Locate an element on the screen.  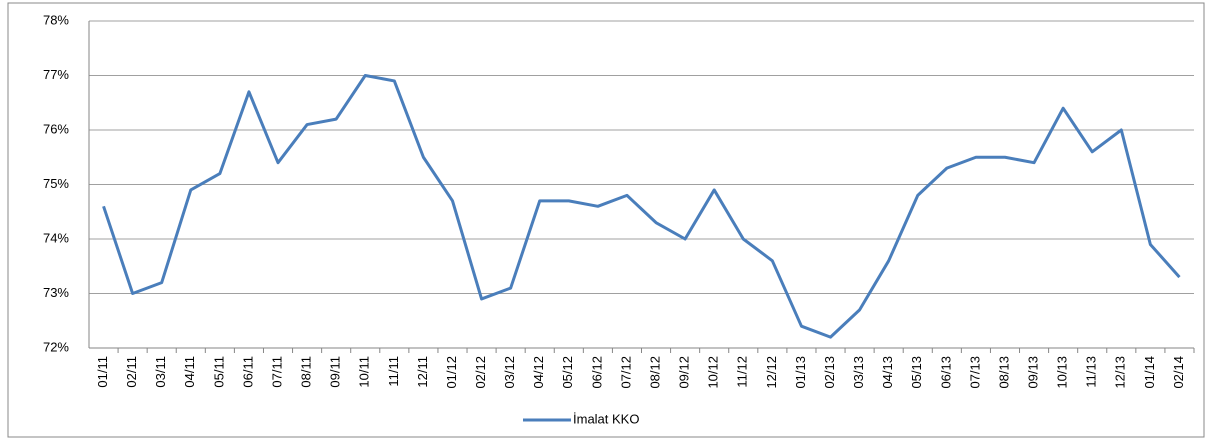
x-tick-label: 04/11 is located at coordinates (189, 372).